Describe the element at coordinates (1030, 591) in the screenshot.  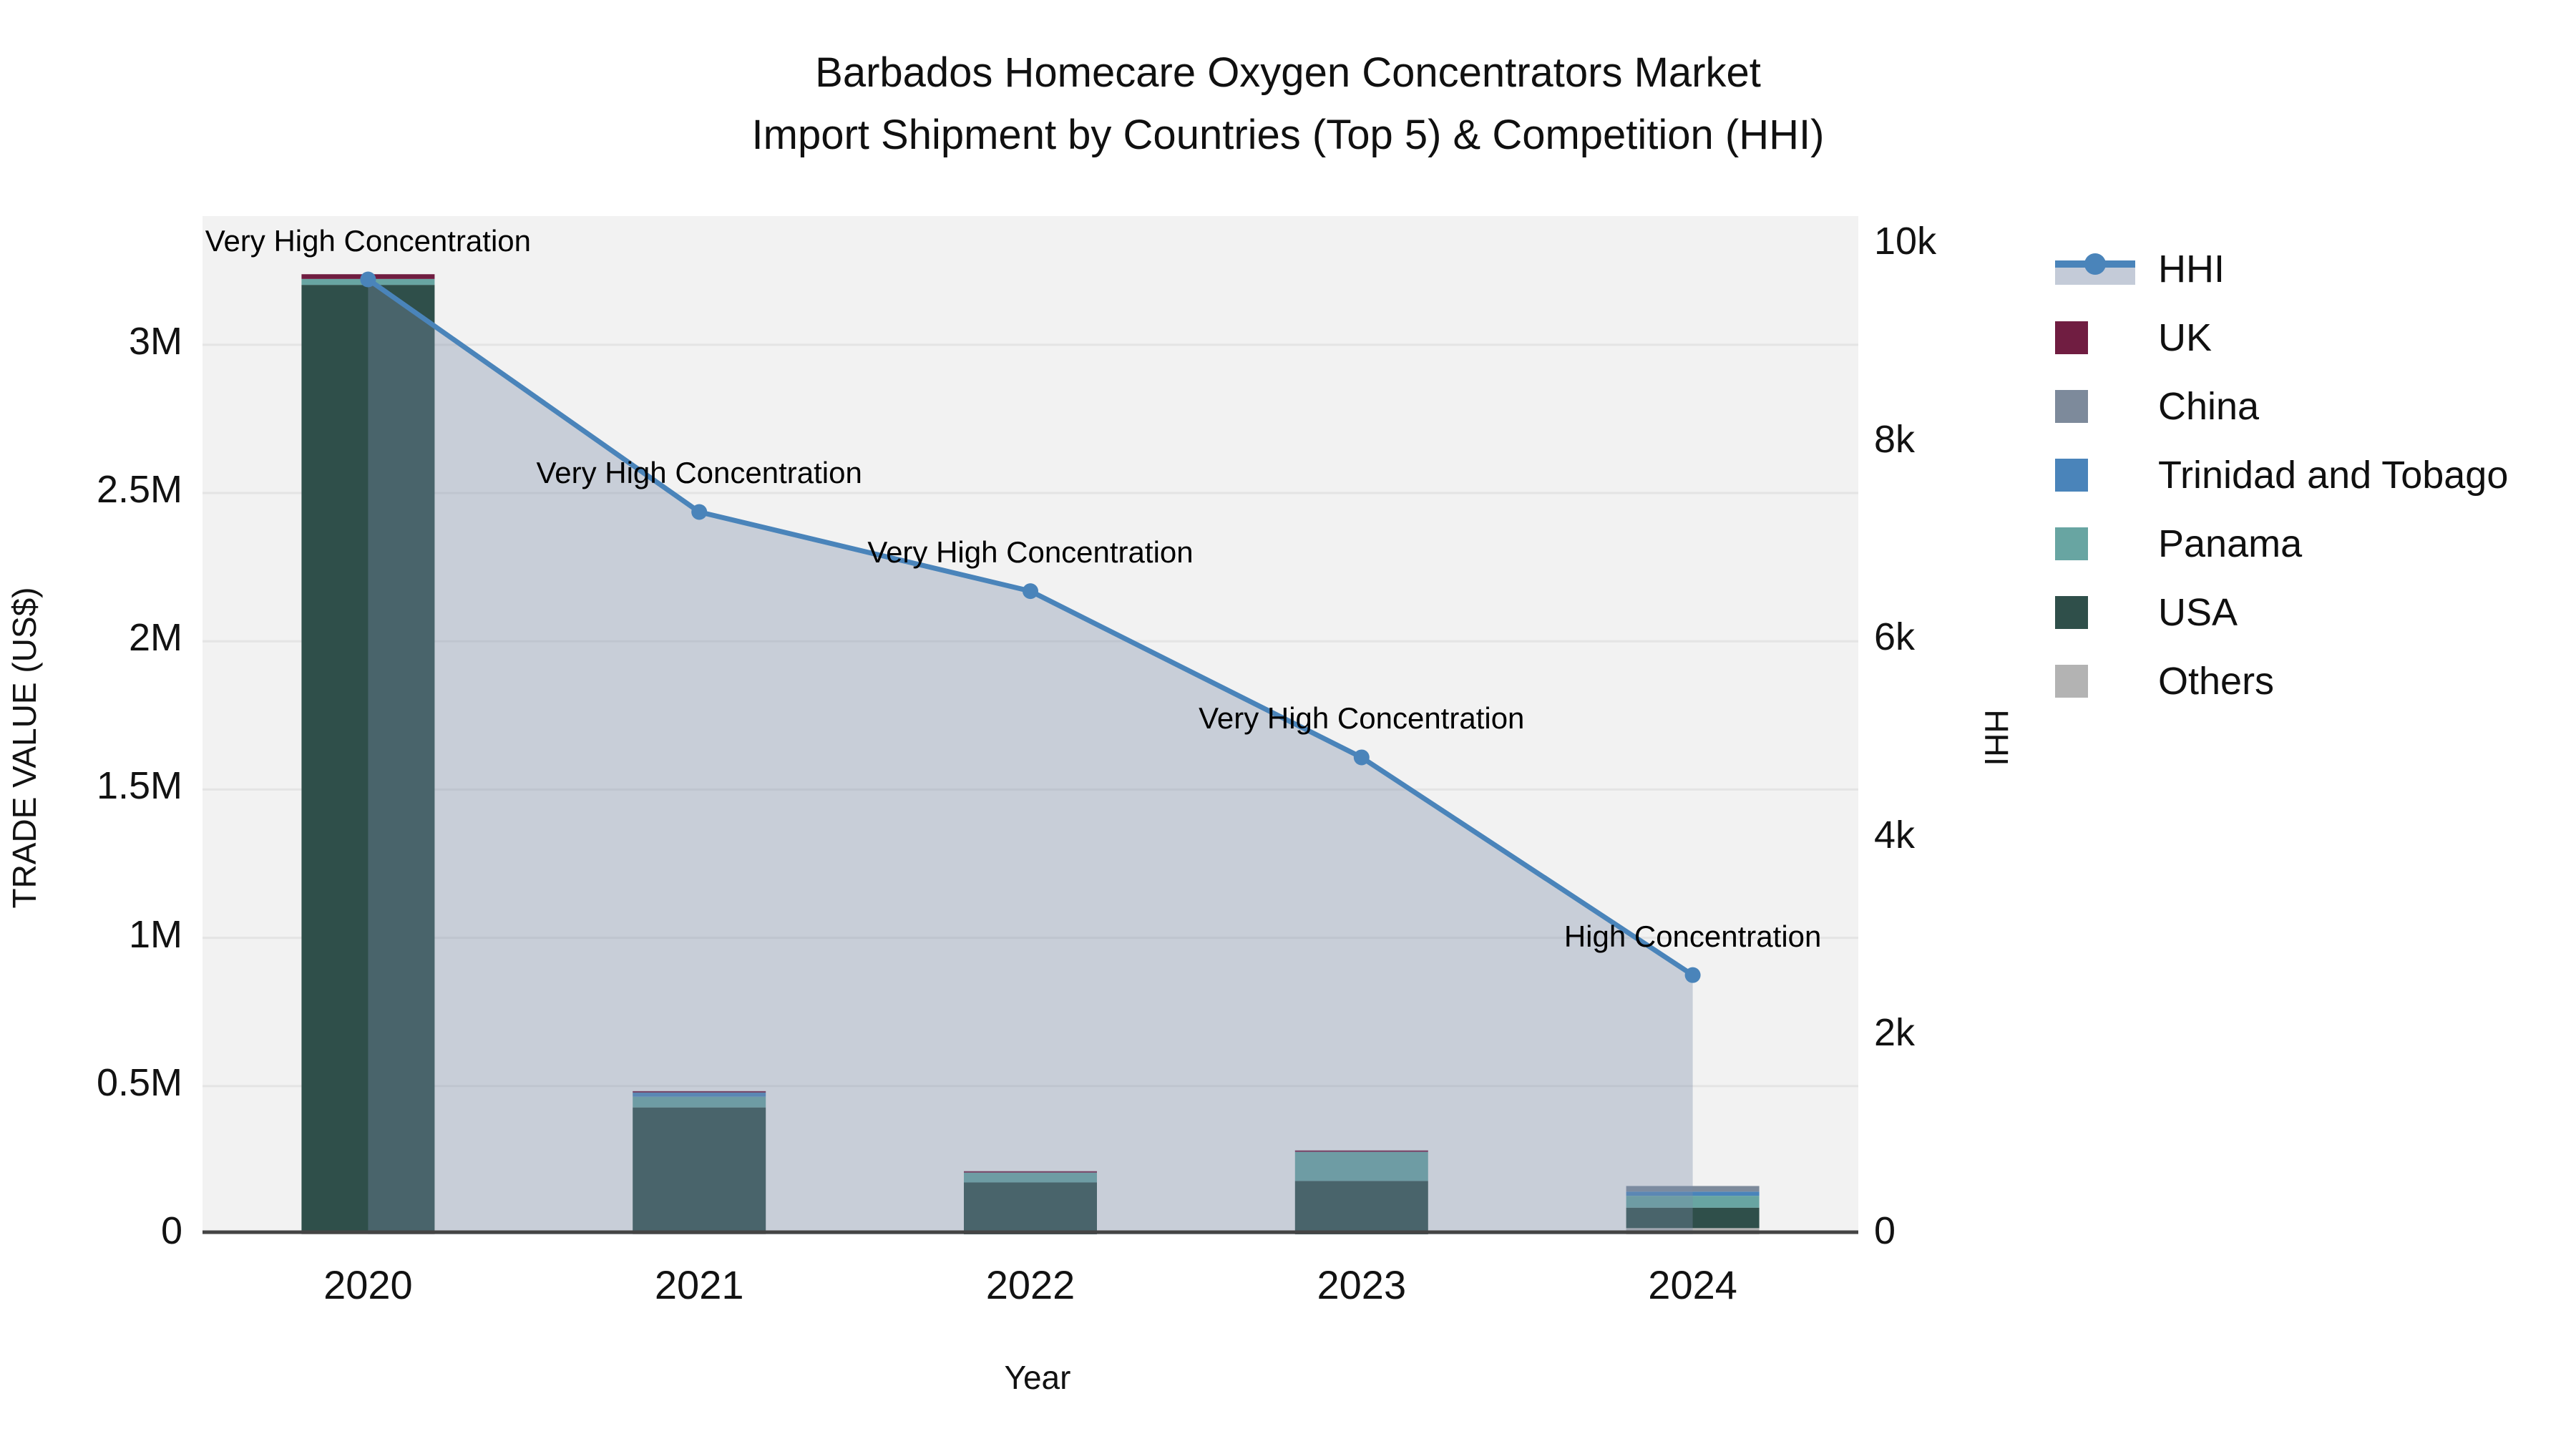
I see `hhi-marker-2022` at that location.